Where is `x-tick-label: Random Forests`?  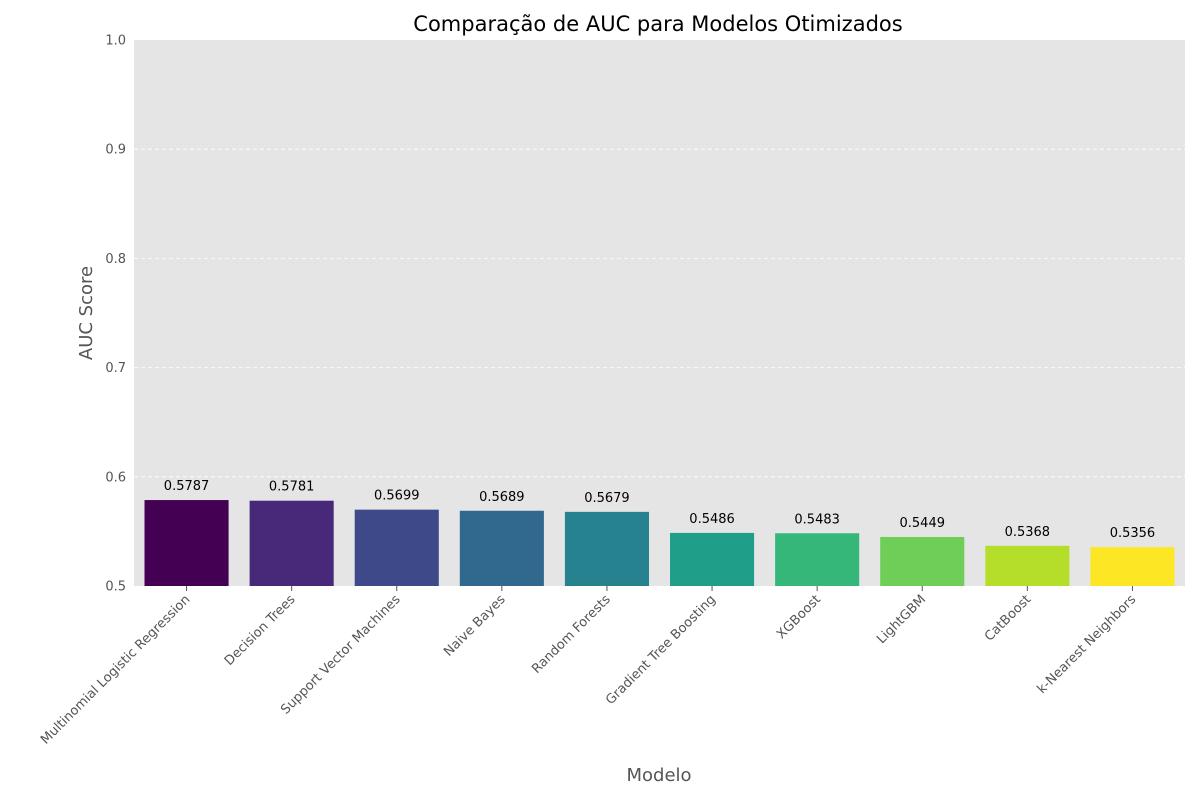
x-tick-label: Random Forests is located at coordinates (571, 634).